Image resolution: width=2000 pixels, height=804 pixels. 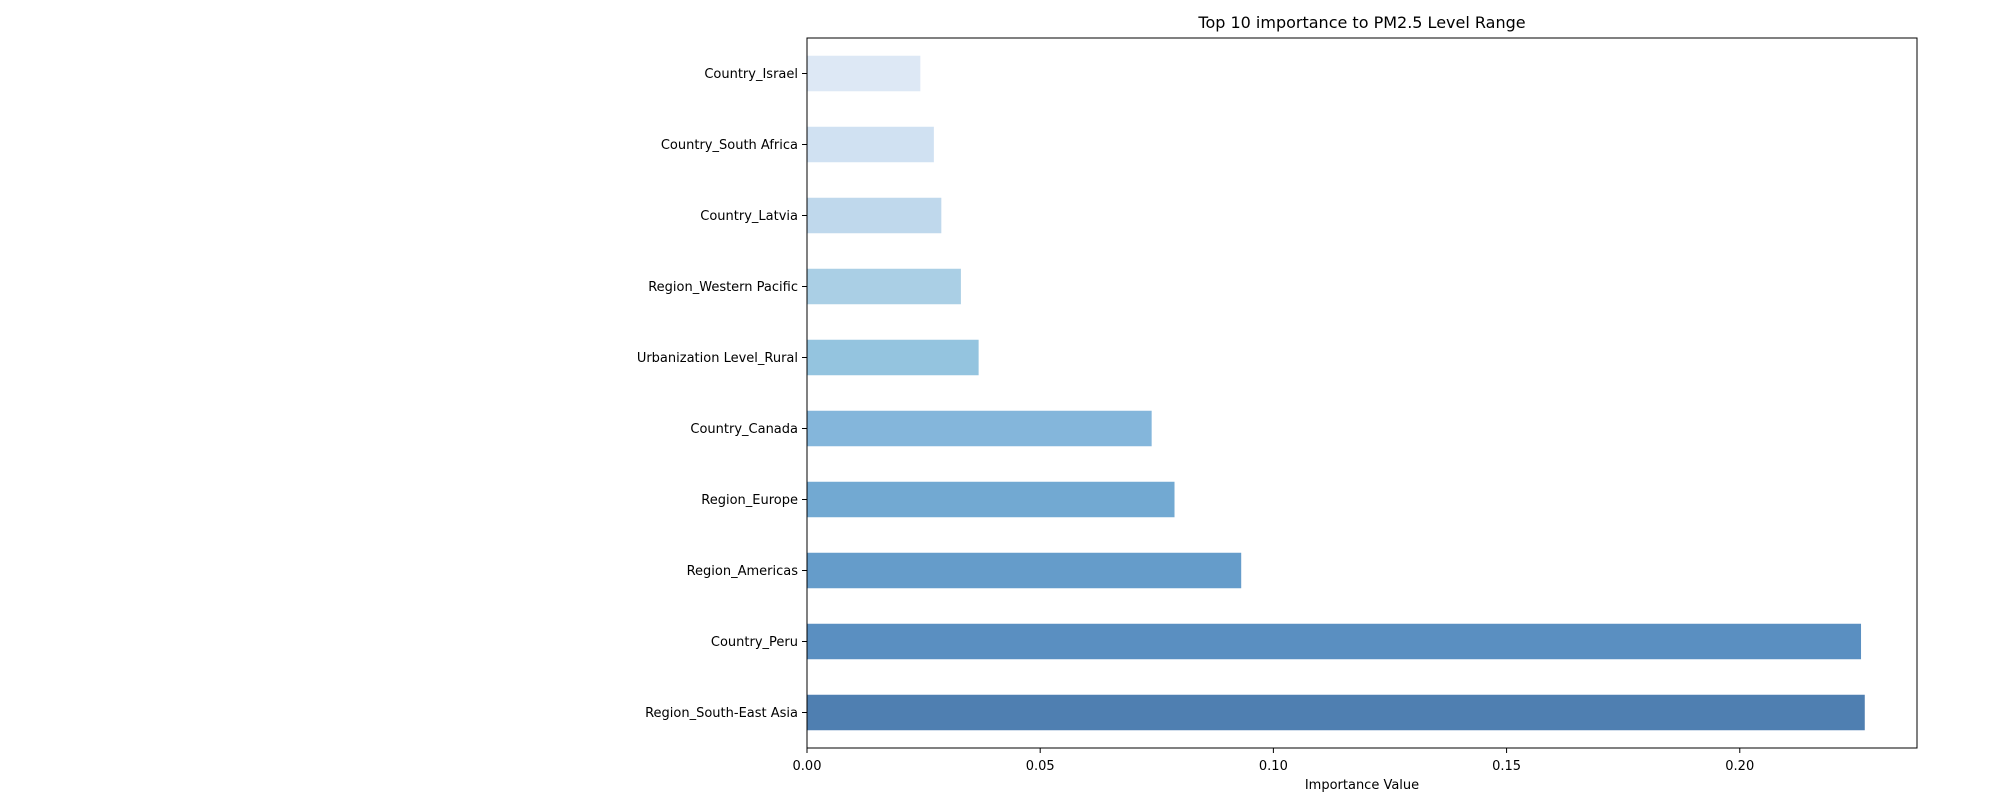 I want to click on x-tick-label: 0.15, so click(x=1506, y=766).